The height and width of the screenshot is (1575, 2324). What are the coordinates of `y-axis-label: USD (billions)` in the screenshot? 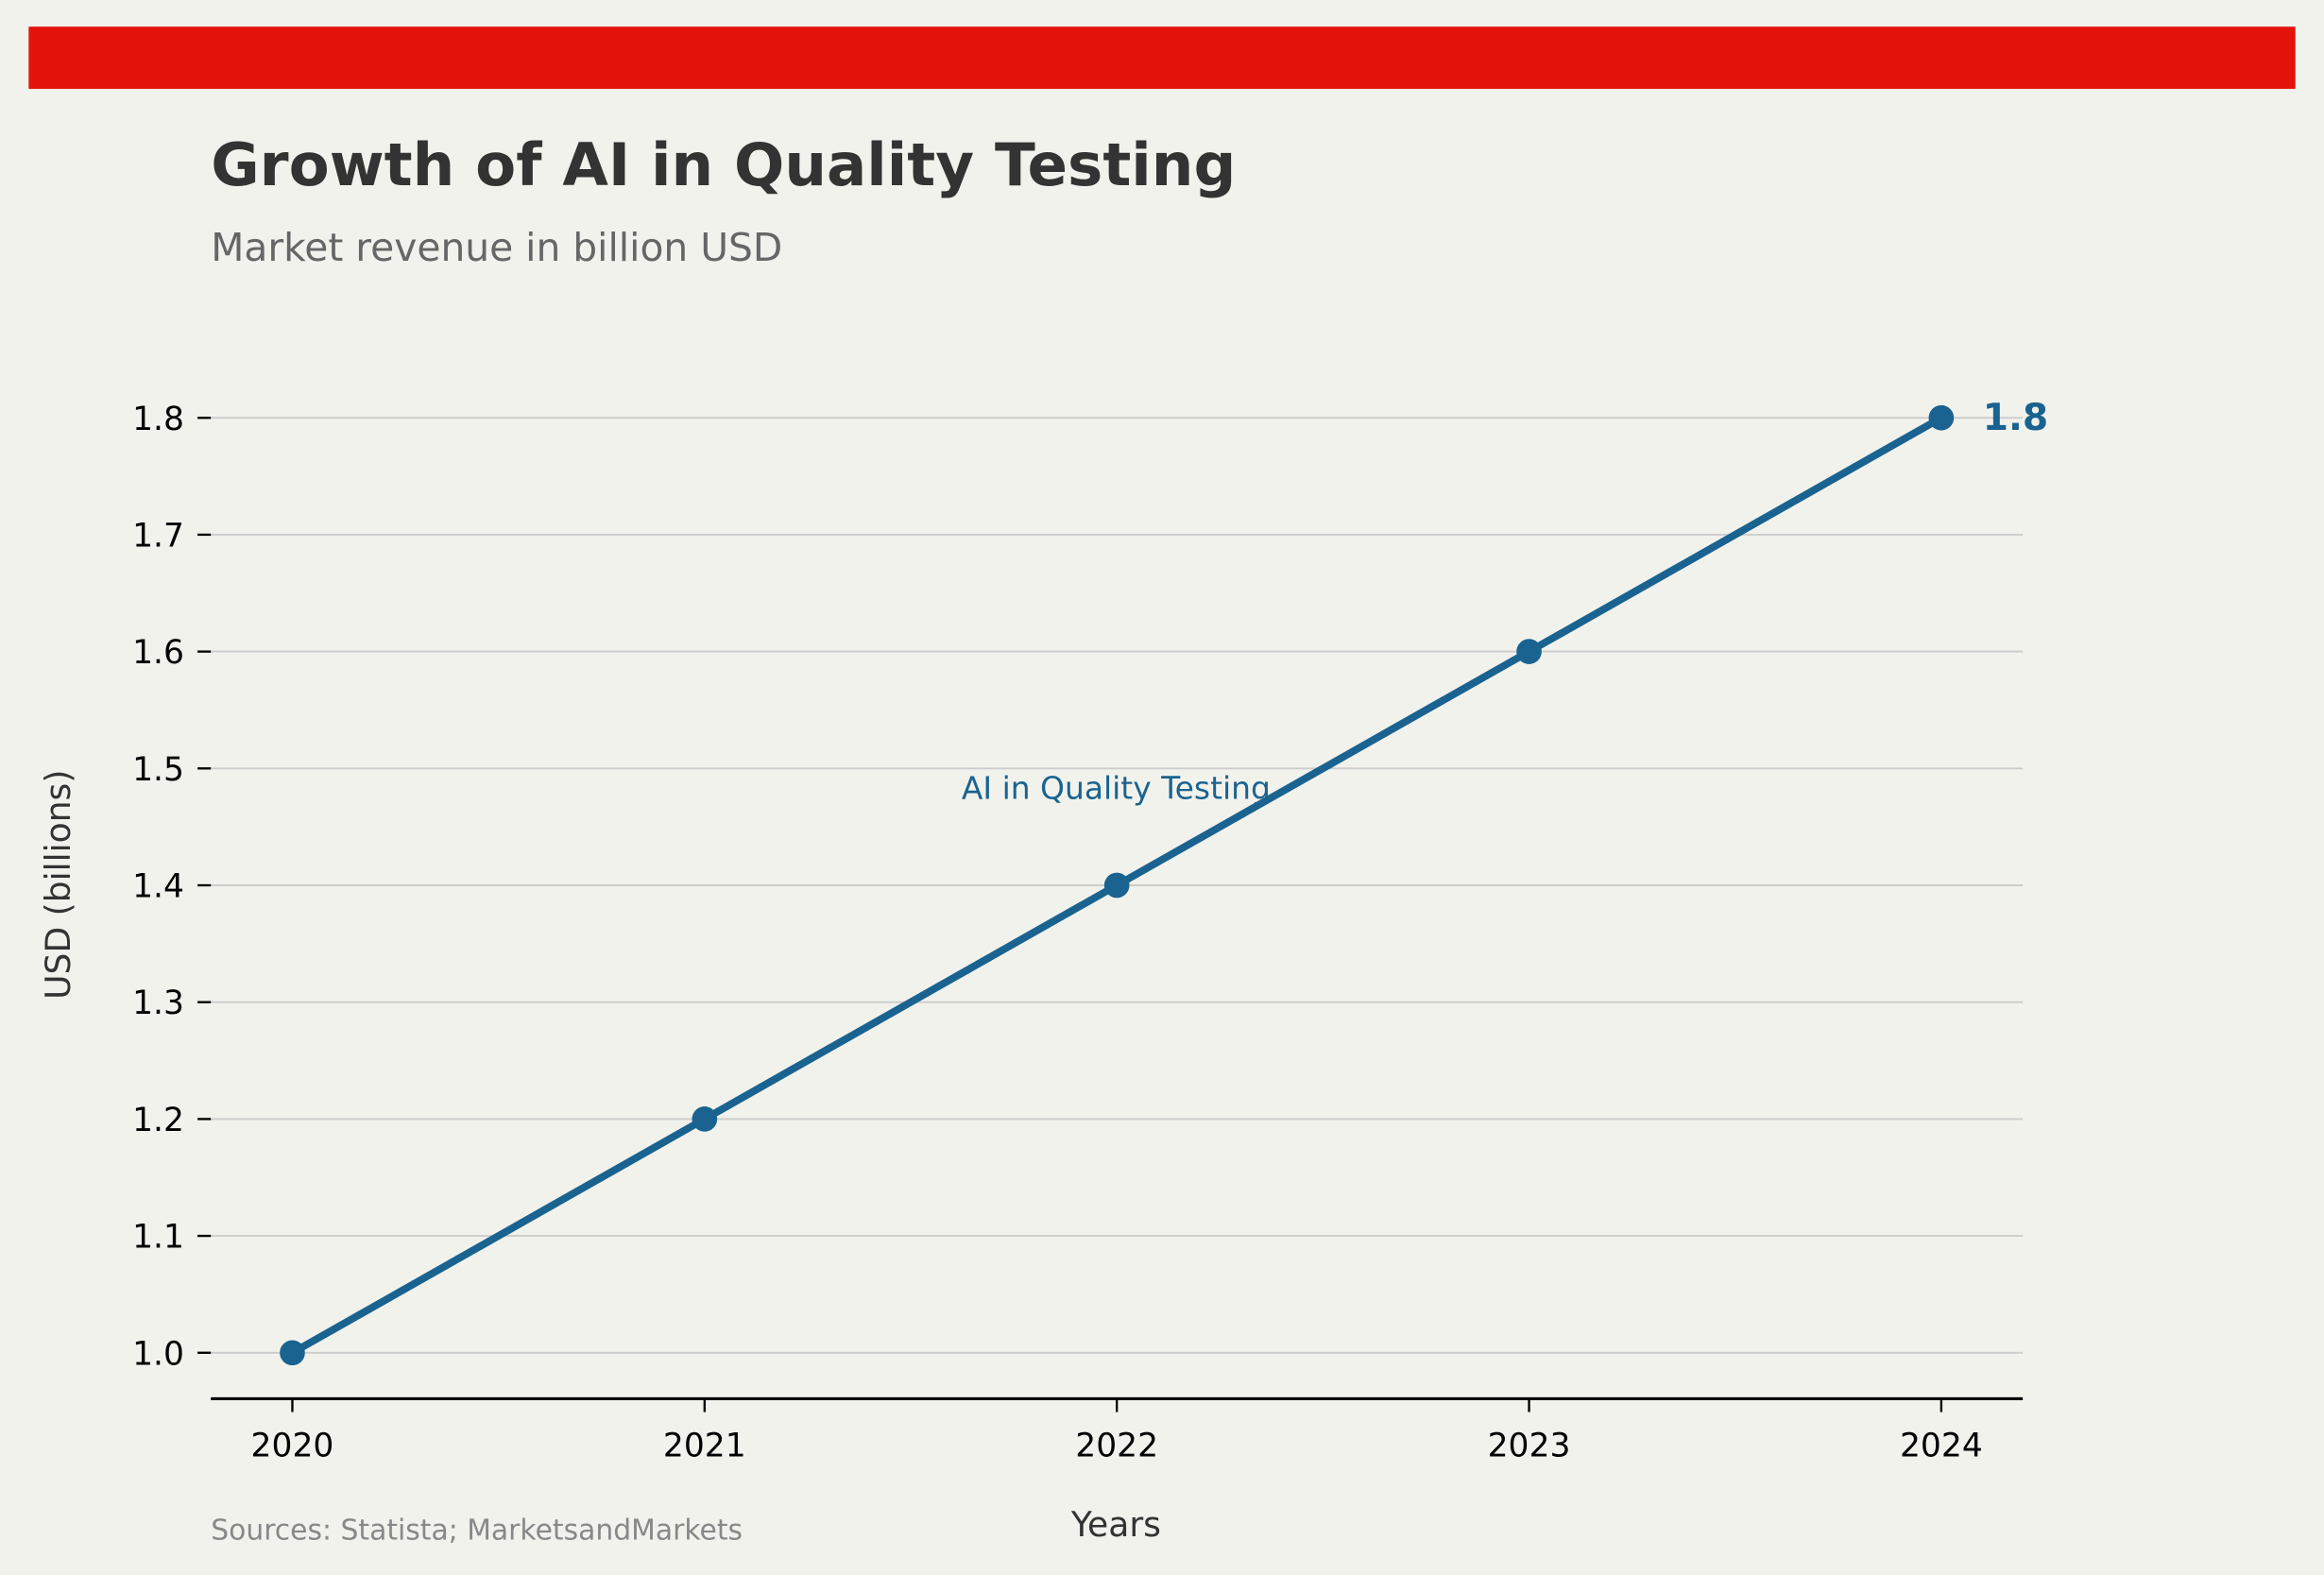 It's located at (58, 885).